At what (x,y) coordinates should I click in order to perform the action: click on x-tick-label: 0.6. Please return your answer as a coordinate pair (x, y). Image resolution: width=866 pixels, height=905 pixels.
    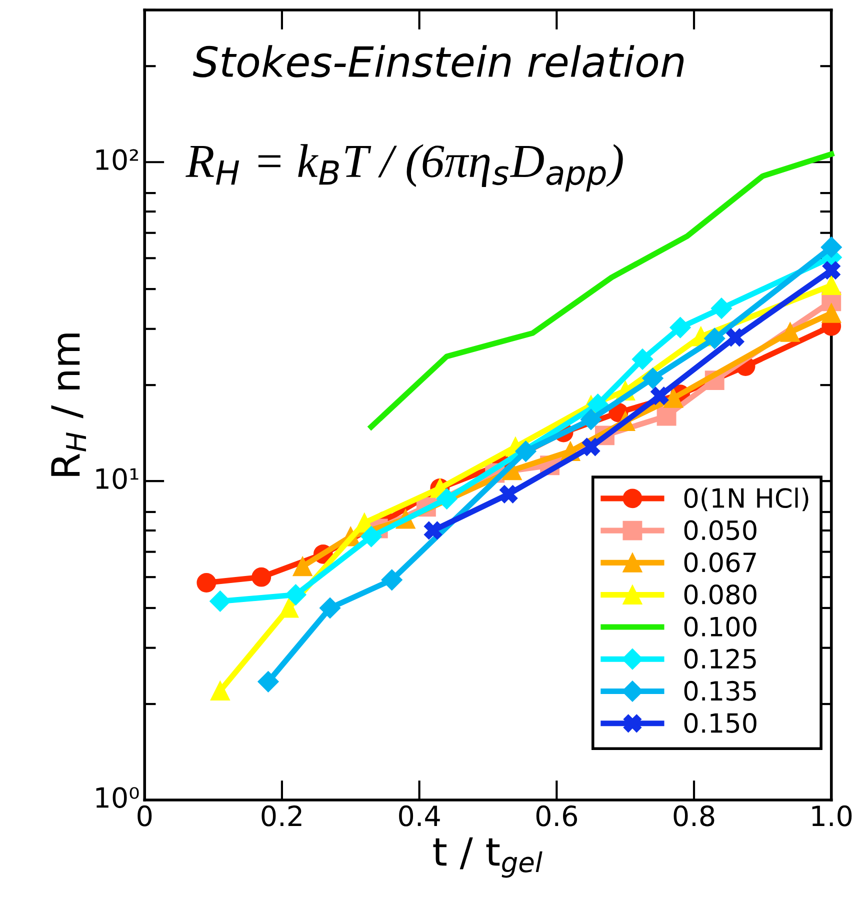
    Looking at the image, I should click on (557, 815).